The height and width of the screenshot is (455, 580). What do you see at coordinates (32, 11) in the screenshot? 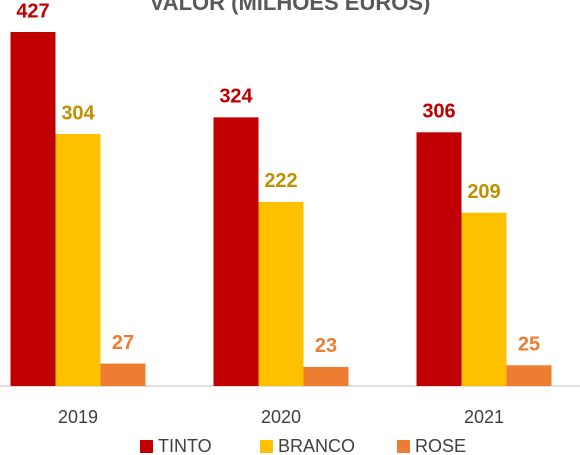
I see `data-label: 427` at bounding box center [32, 11].